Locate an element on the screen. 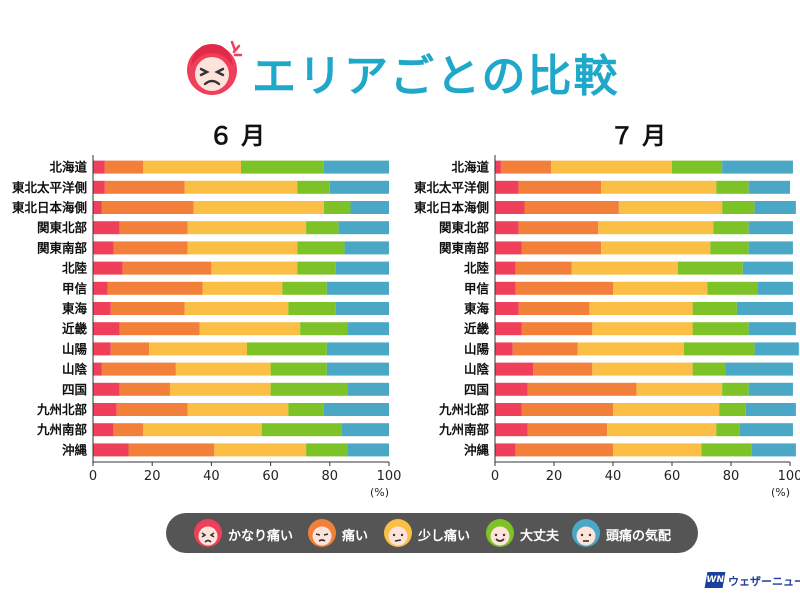 Image resolution: width=800 pixels, height=600 pixels. june-category-label: 関東北部 is located at coordinates (62, 227).